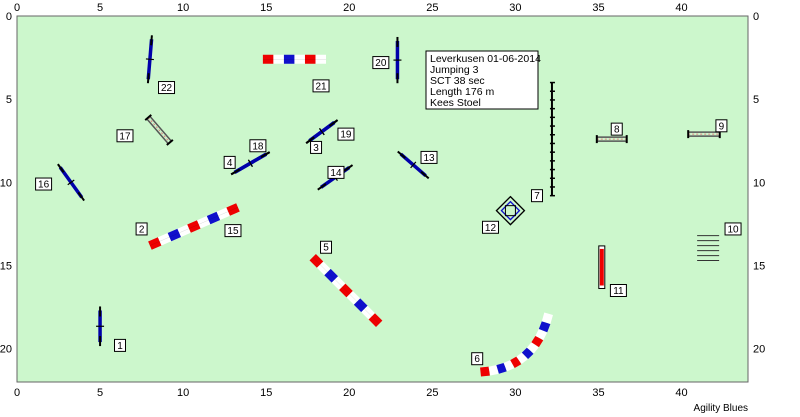 This screenshot has width=800, height=417. Describe the element at coordinates (681, 8) in the screenshot. I see `x-tick-top: 40` at that location.